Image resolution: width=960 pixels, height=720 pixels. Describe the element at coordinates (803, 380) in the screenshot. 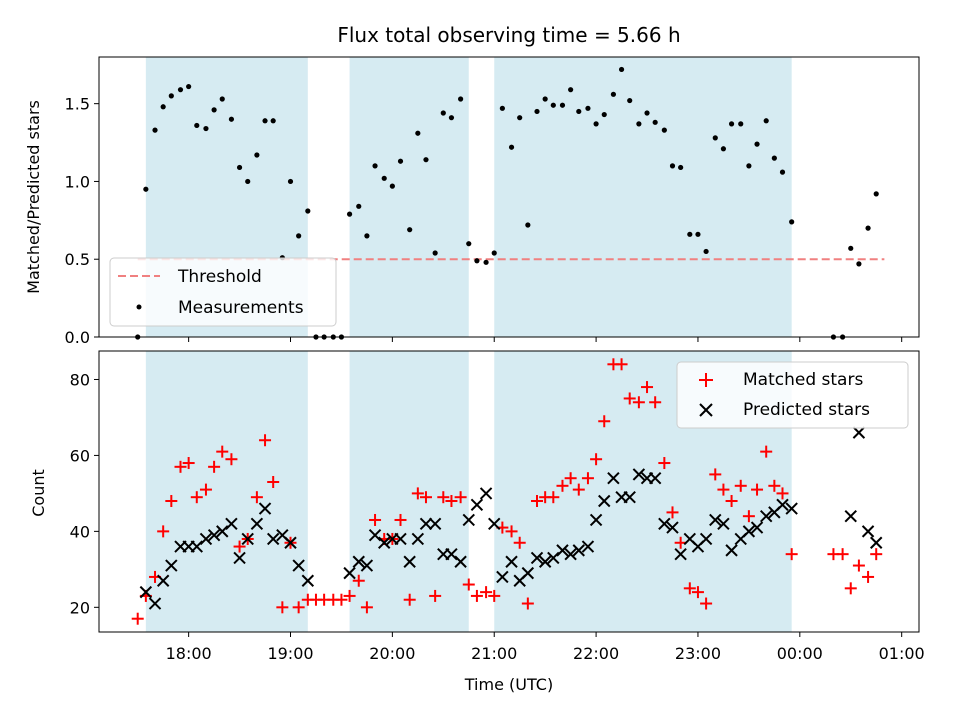

I see `legend-matched-label: Matched stars` at that location.